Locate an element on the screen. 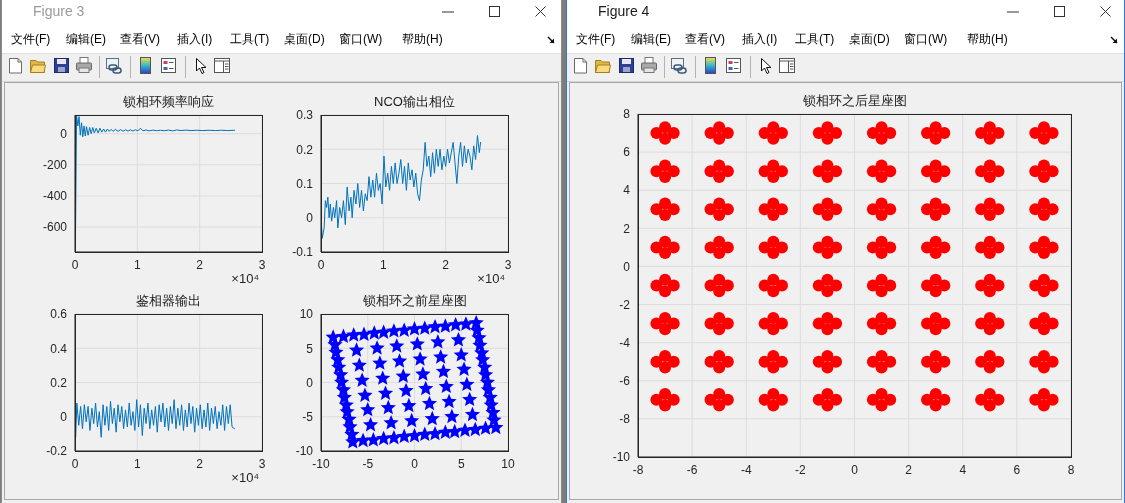 This screenshot has height=503, width=1125. y-tick-label: 5 is located at coordinates (310, 348).